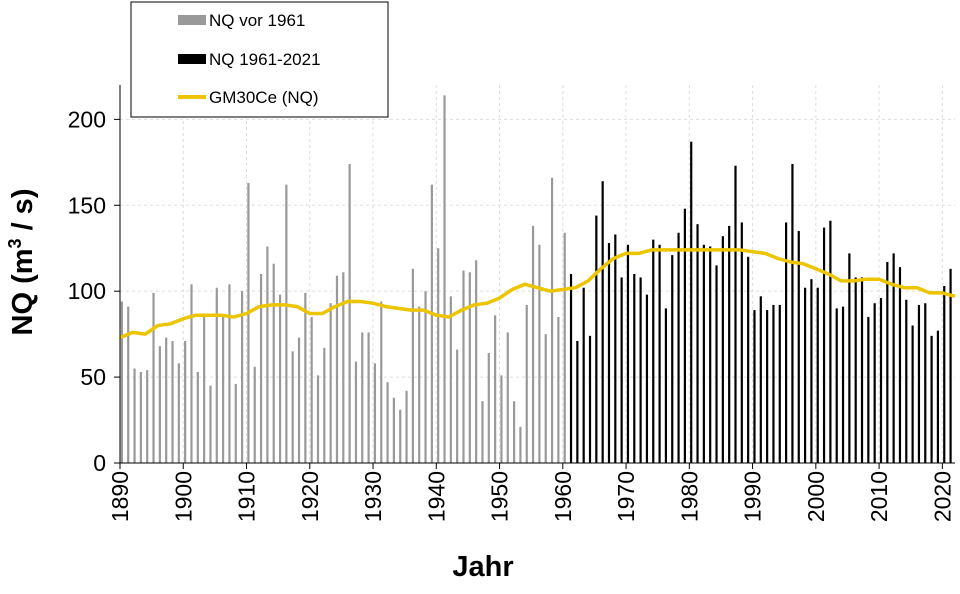  I want to click on bar-nq-1961-2021-1979, so click(684, 335).